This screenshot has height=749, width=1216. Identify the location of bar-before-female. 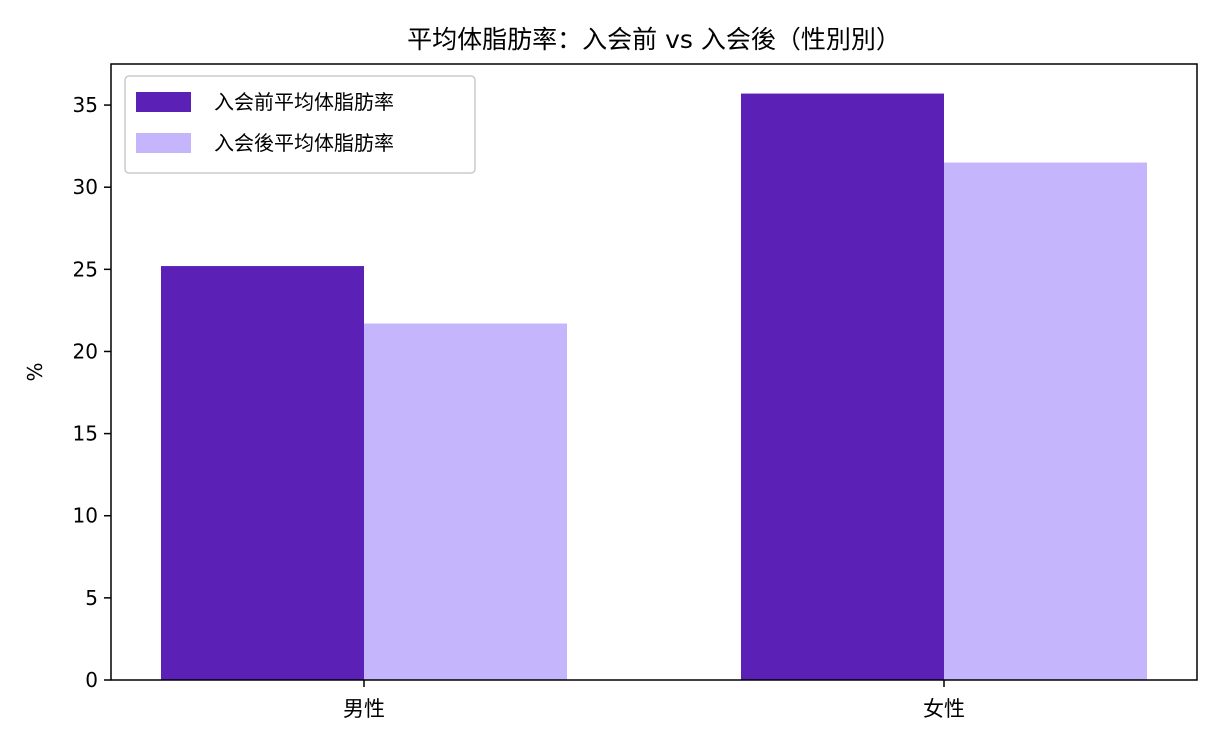
(842, 387).